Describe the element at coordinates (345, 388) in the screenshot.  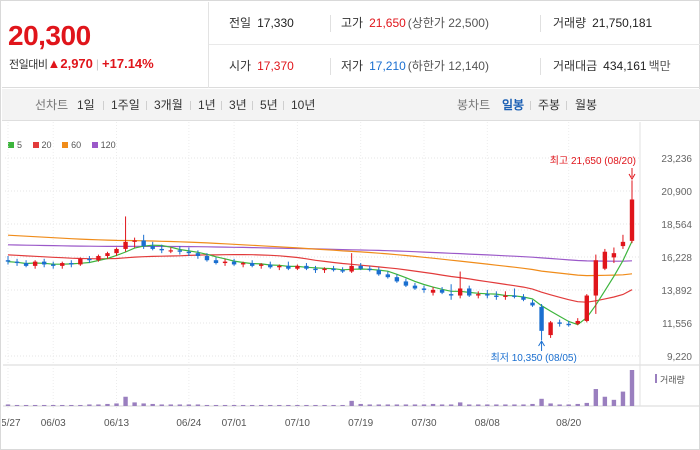
I see `volume-bars: 거래량` at that location.